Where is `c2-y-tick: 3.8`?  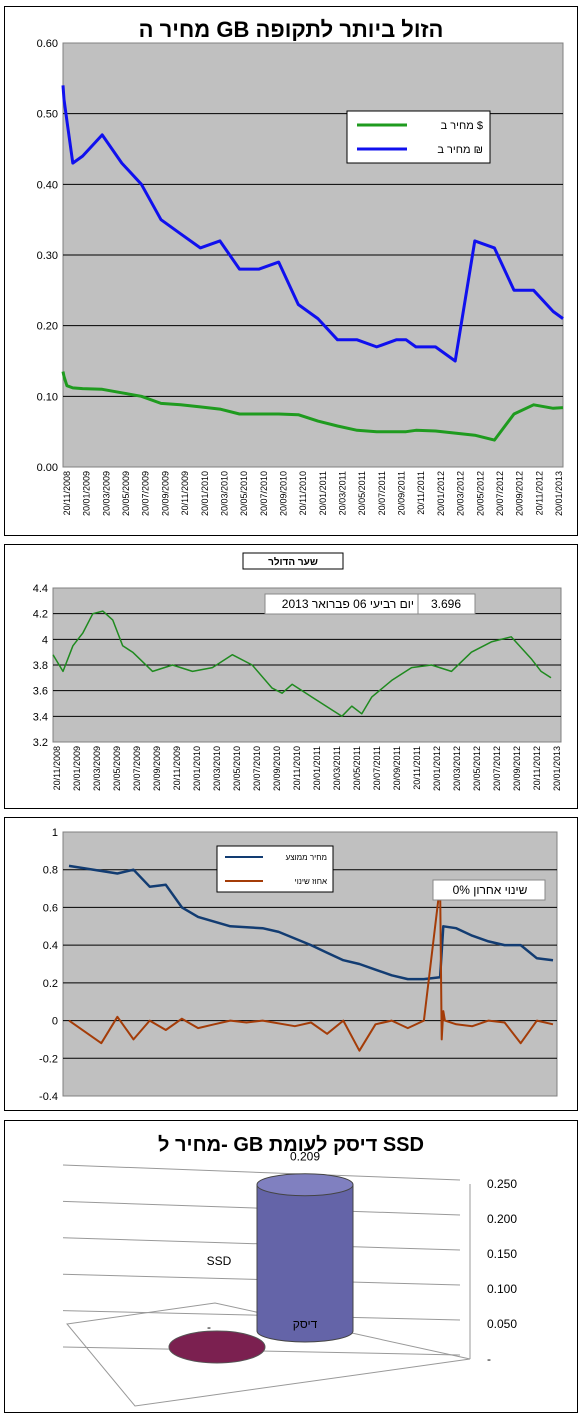
c2-y-tick: 3.8 is located at coordinates (40, 666).